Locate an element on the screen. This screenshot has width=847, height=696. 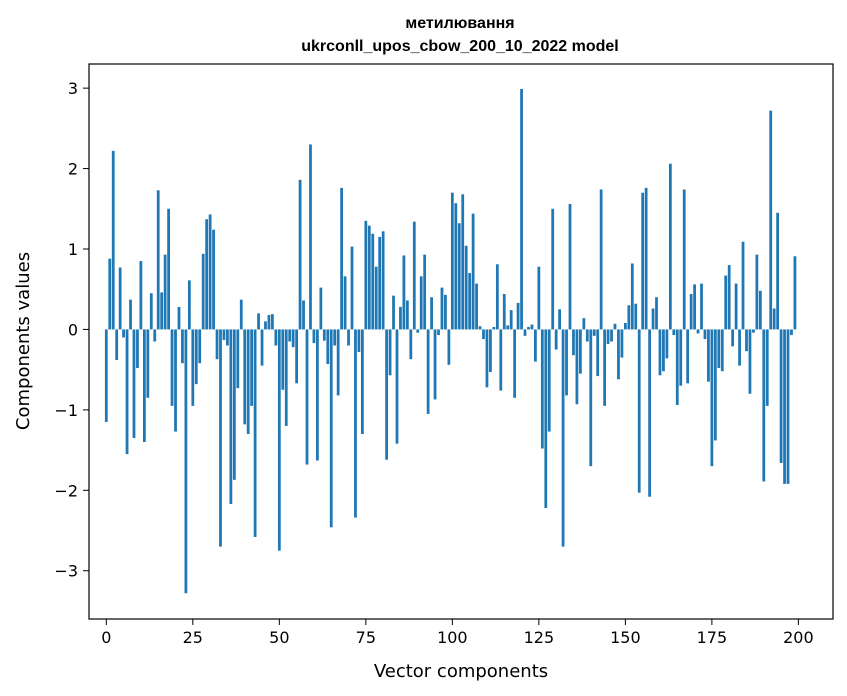
y-axis-ticks: −3 −2 −1 0 1 2 3 is located at coordinates (71, 330).